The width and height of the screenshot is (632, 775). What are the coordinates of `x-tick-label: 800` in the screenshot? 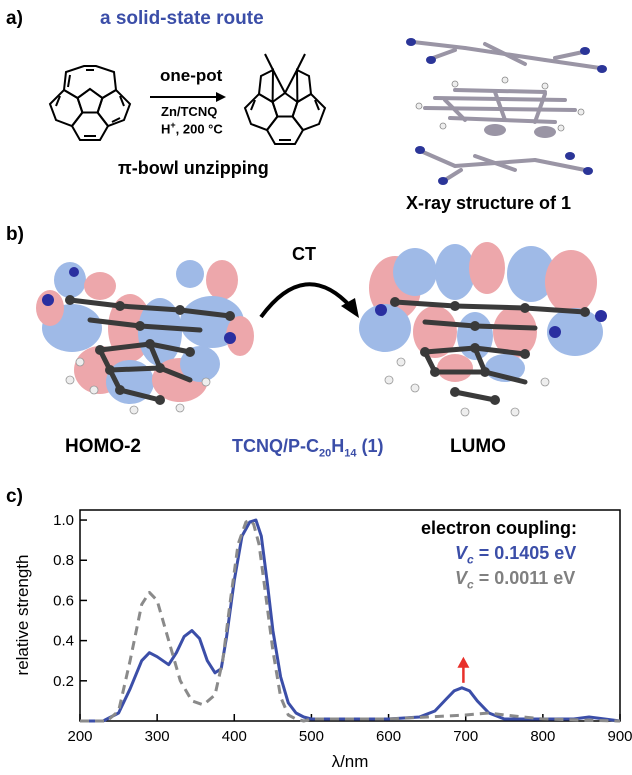 It's located at (542, 736).